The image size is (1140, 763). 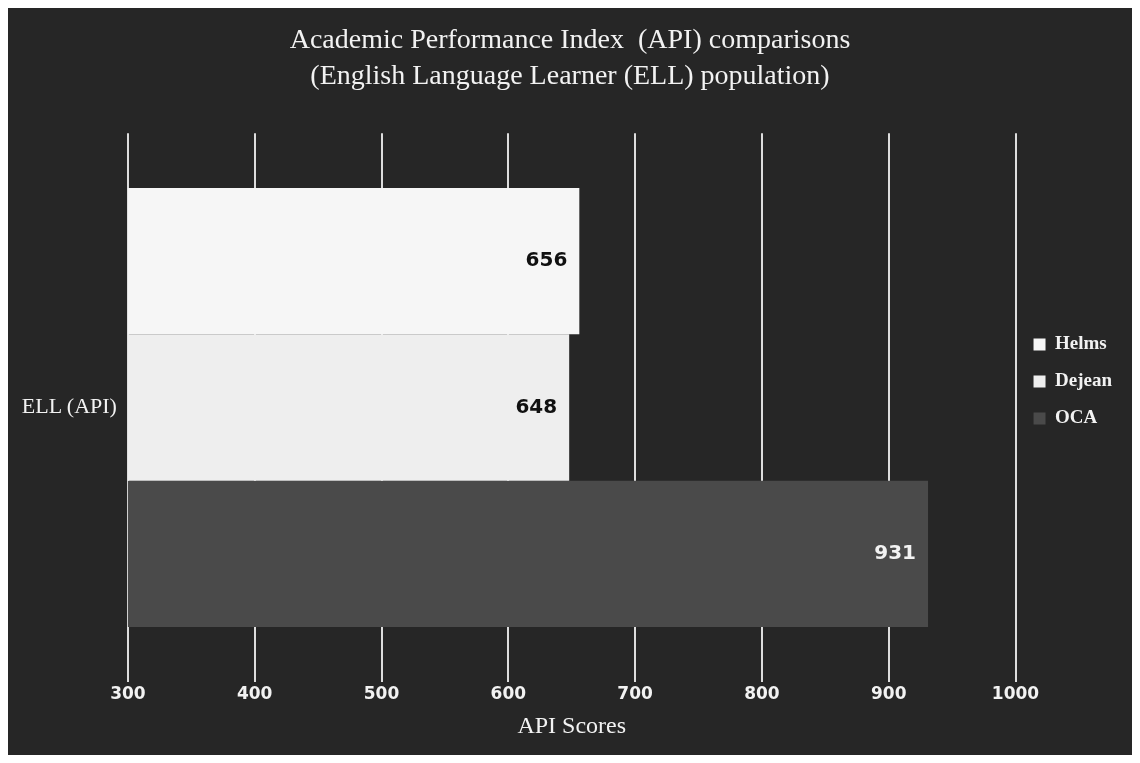 What do you see at coordinates (1076, 417) in the screenshot?
I see `legend-label: OCA` at bounding box center [1076, 417].